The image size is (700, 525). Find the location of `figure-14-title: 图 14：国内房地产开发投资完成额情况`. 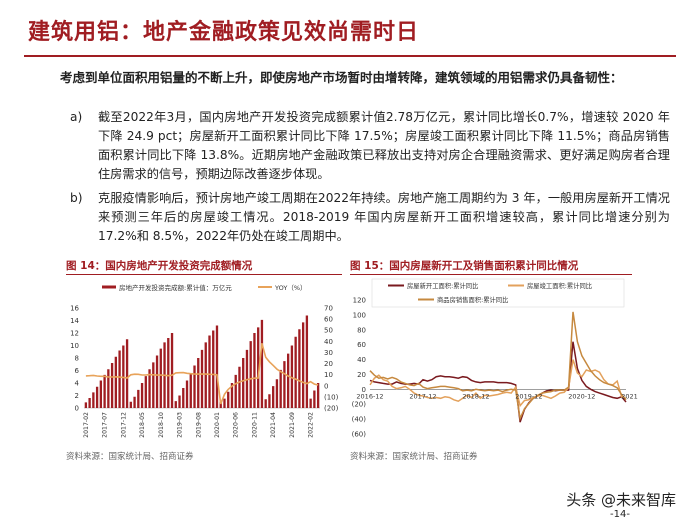

figure-14-title: 图 14：国内房地产开发投资完成额情况 is located at coordinates (159, 266).